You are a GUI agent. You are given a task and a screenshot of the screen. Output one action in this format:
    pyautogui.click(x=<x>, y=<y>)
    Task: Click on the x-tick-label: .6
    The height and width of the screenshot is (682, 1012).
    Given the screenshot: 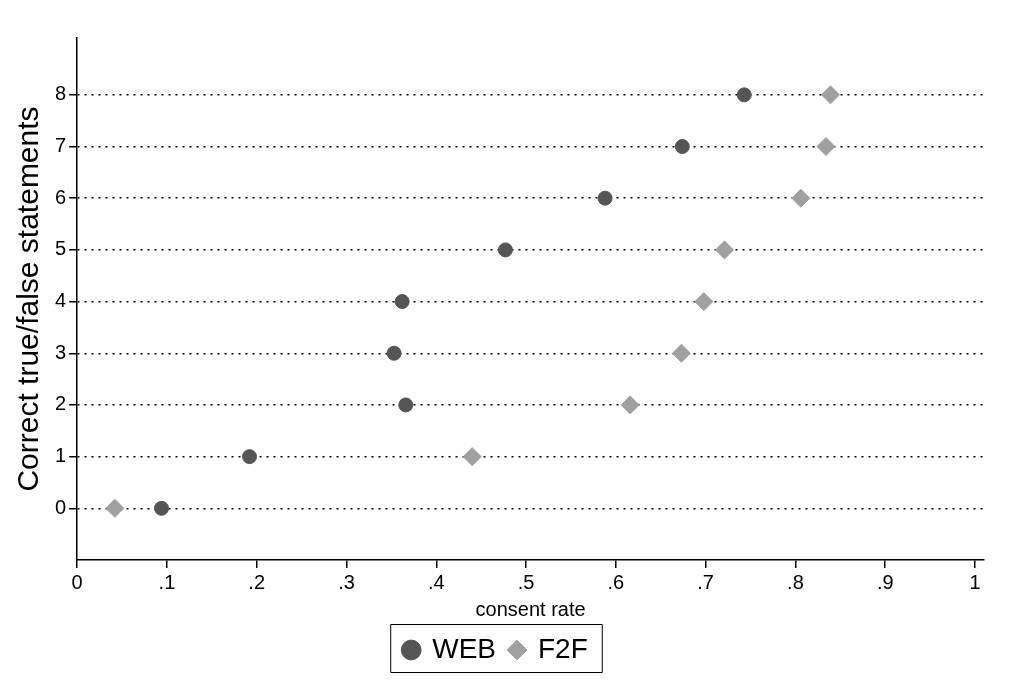 What is the action you would take?
    pyautogui.click(x=616, y=581)
    